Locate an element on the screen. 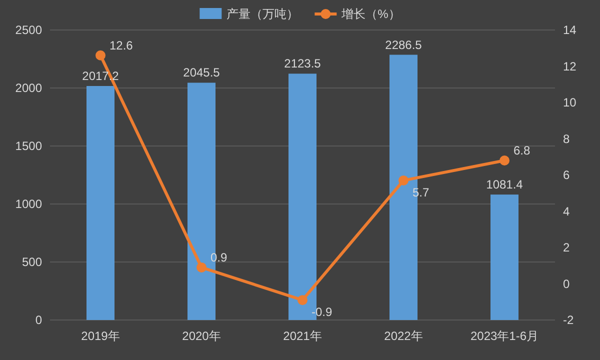 This screenshot has height=360, width=600. y2-tick-label: 12 is located at coordinates (570, 66).